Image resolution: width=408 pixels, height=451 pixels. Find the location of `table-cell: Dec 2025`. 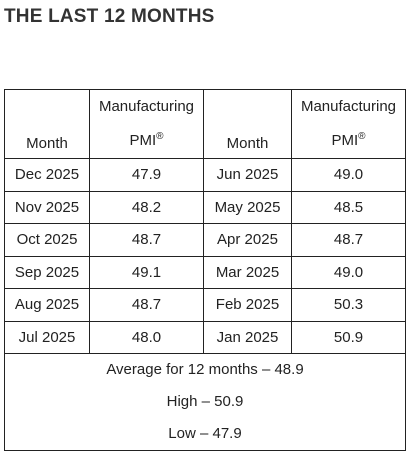

table-cell: Dec 2025 is located at coordinates (47, 175).